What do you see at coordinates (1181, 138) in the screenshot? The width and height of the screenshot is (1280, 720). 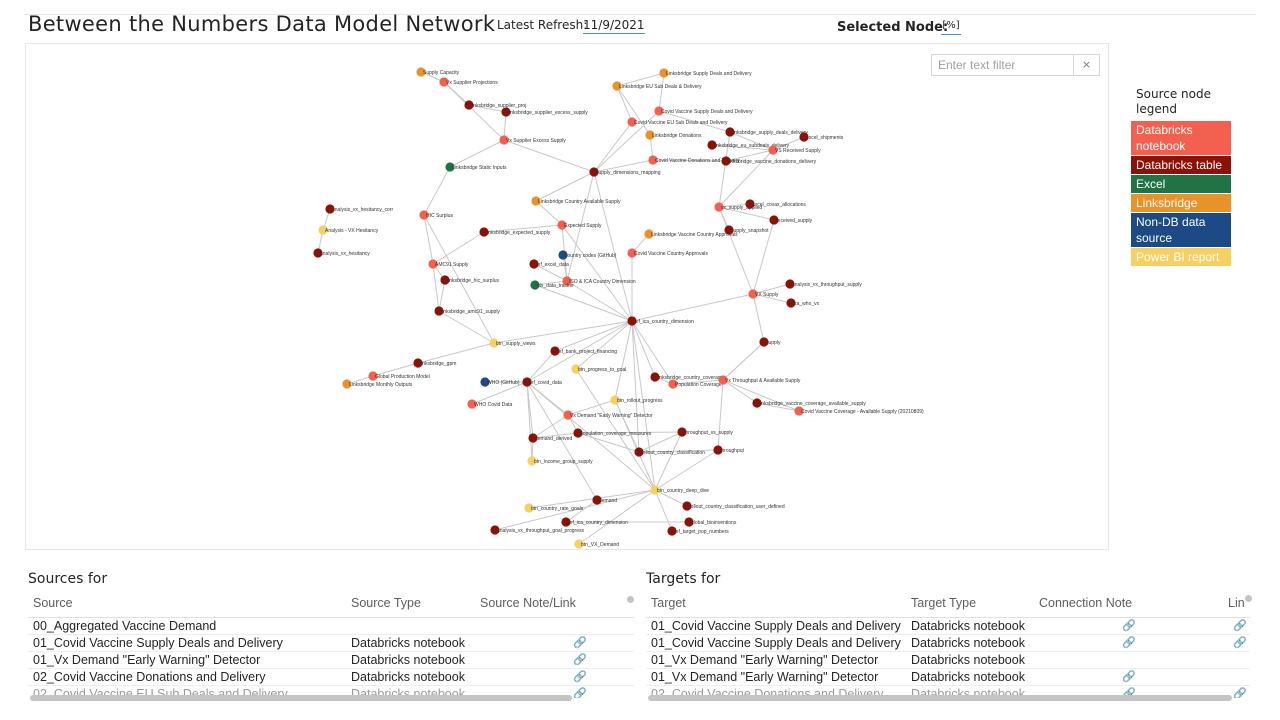 I see `legend-item-databricks-notebook: Databricks notebook` at bounding box center [1181, 138].